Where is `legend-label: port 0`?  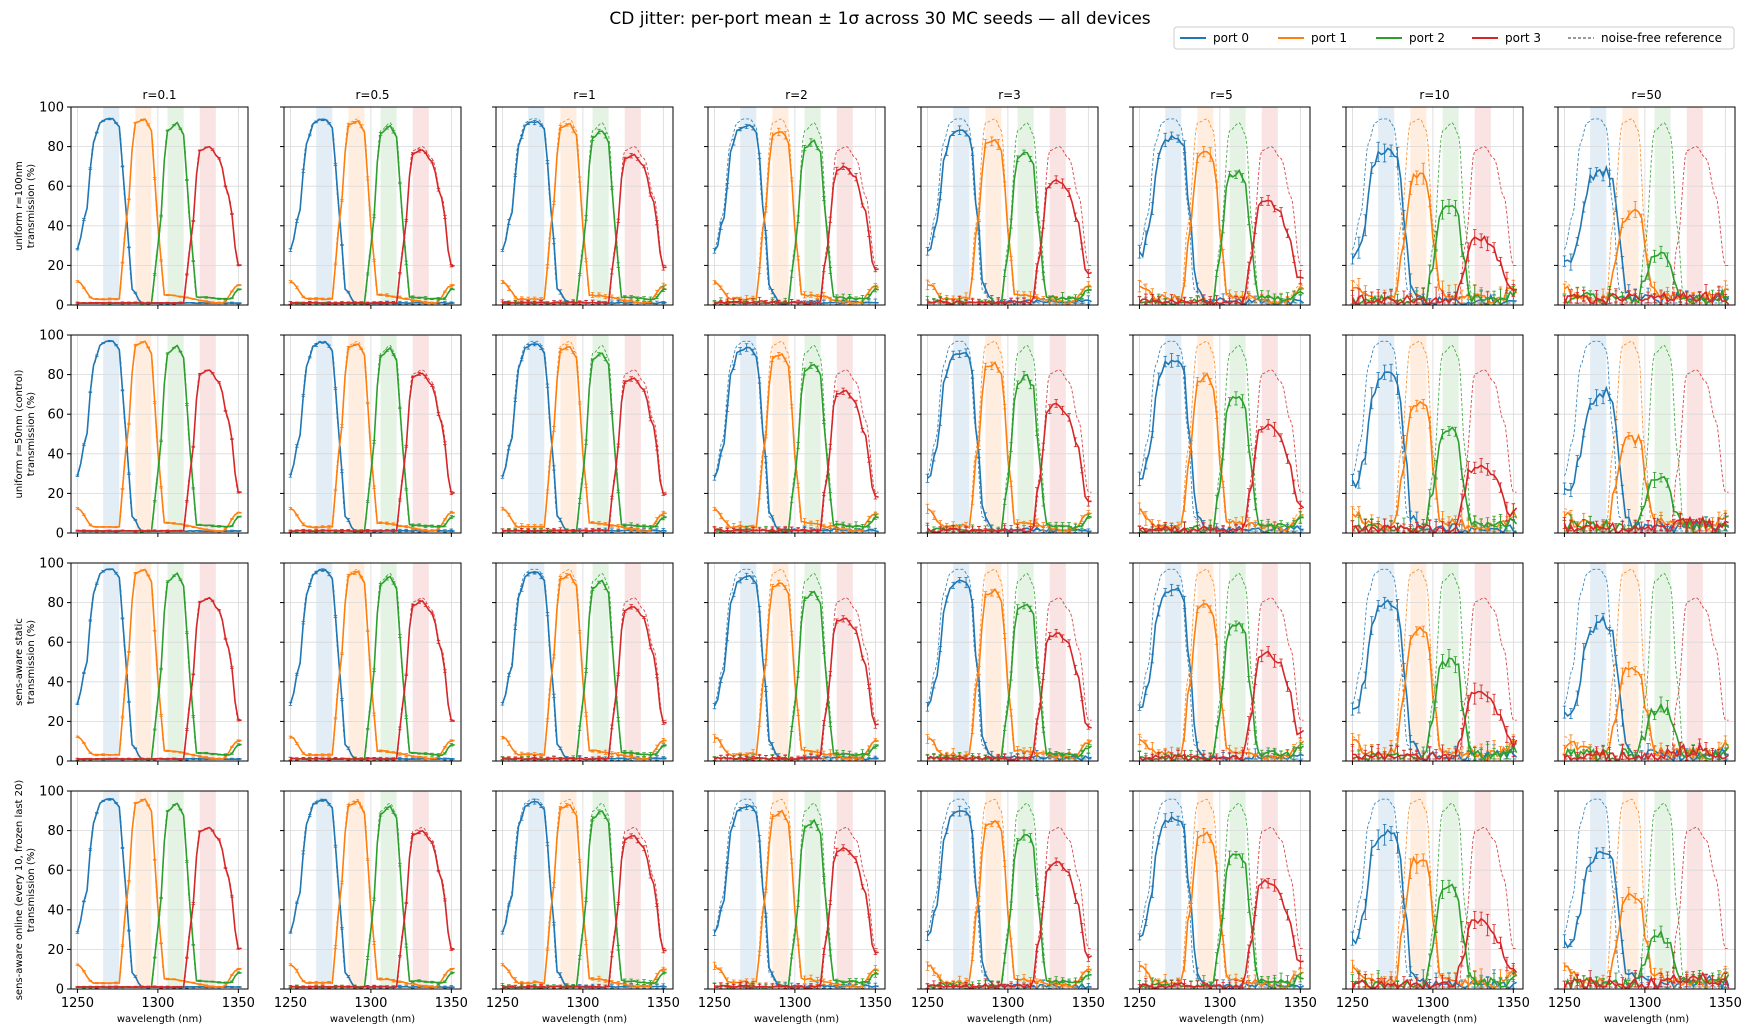
legend-label: port 0 is located at coordinates (1231, 38).